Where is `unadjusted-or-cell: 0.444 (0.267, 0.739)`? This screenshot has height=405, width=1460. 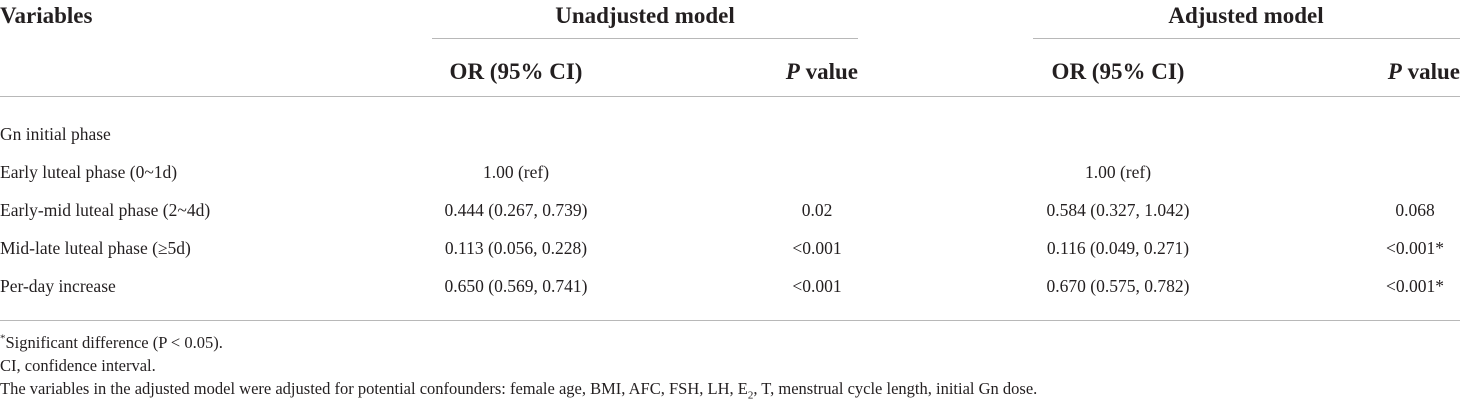 unadjusted-or-cell: 0.444 (0.267, 0.739) is located at coordinates (516, 210).